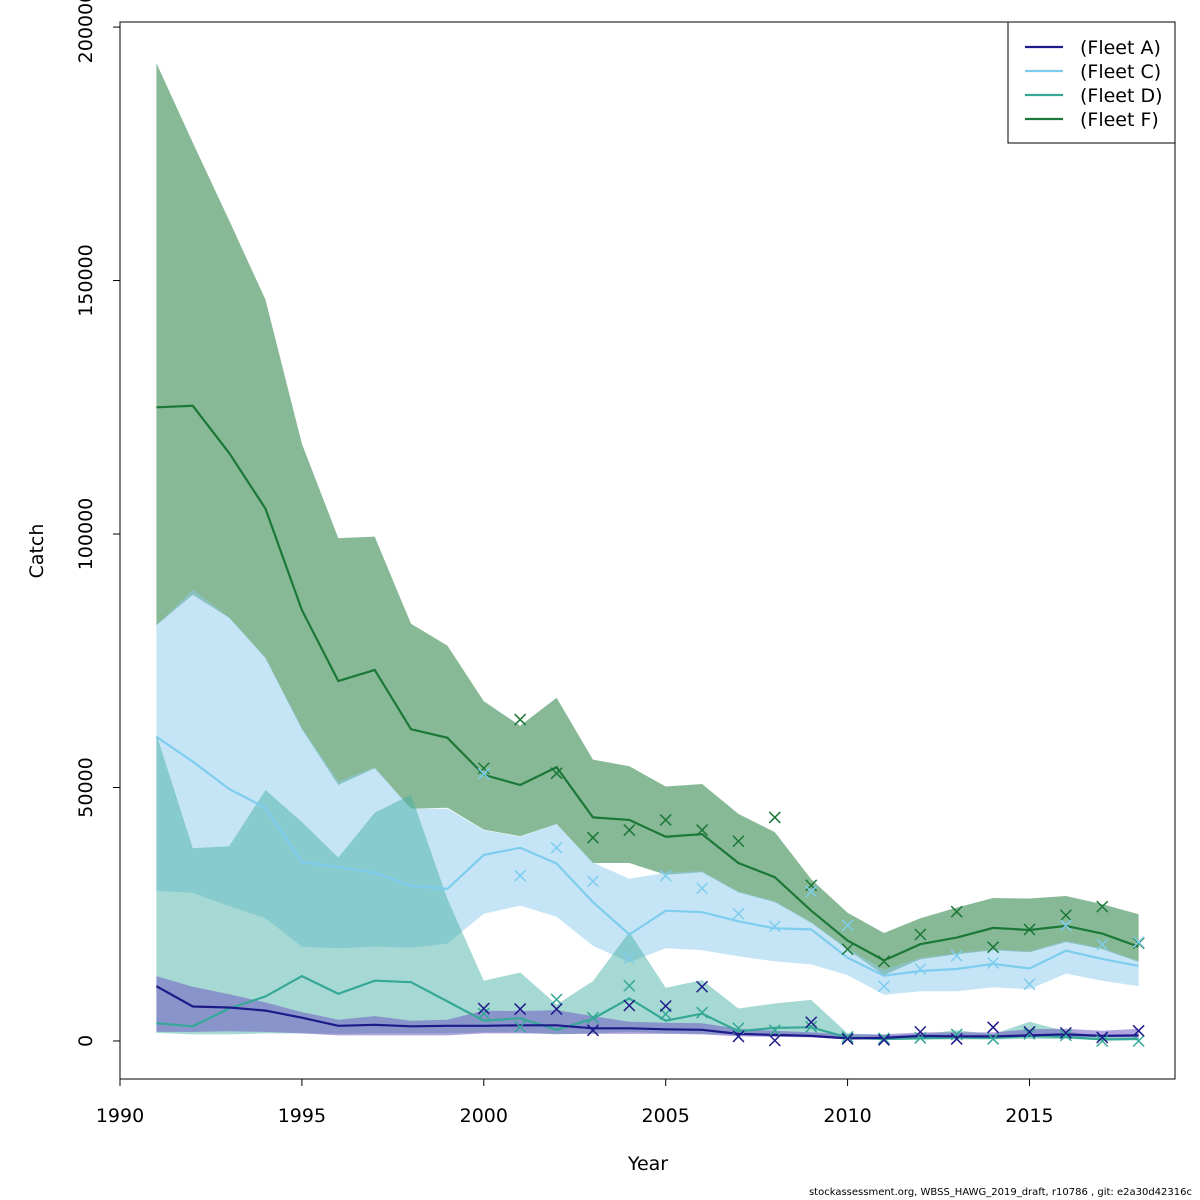 Image resolution: width=1200 pixels, height=1200 pixels. What do you see at coordinates (702, 986) in the screenshot?
I see `point-fleet-a-2006` at bounding box center [702, 986].